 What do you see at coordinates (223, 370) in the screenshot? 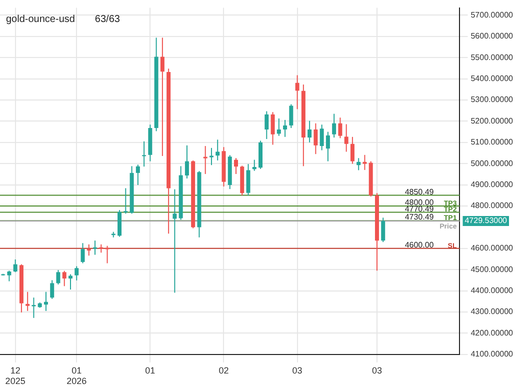
I see `x-tick-label: 02` at bounding box center [223, 370].